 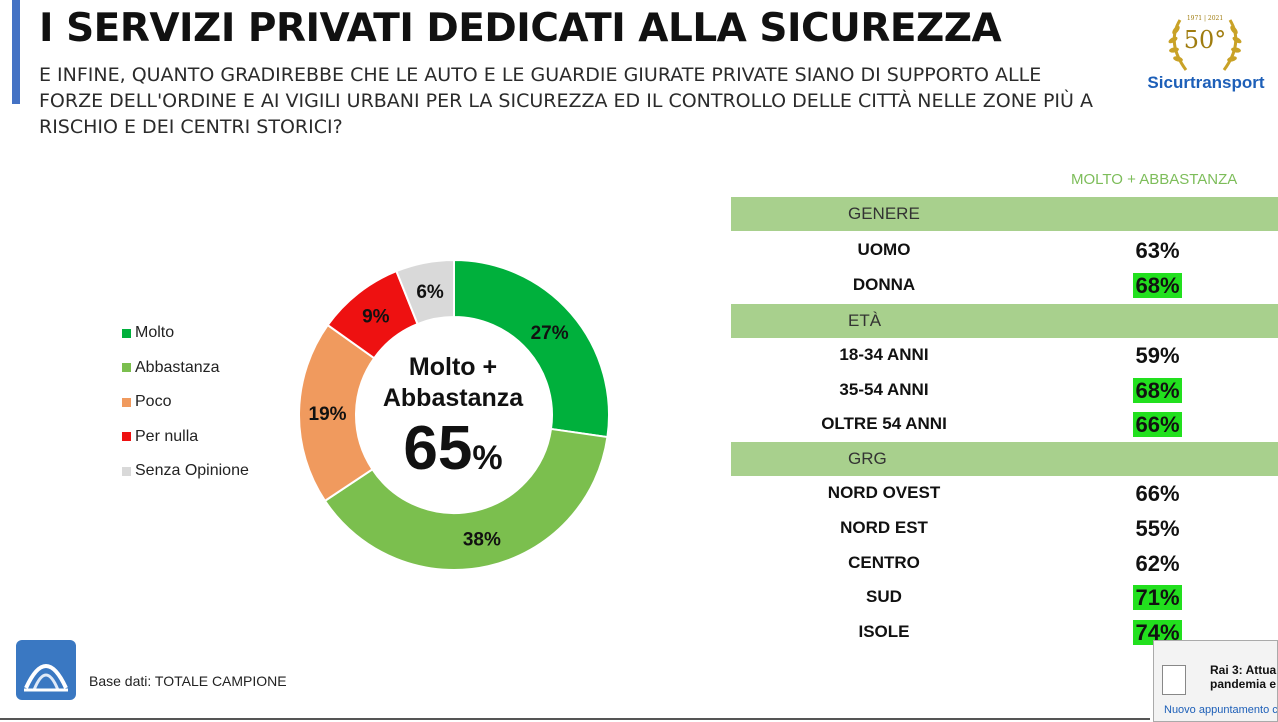 What do you see at coordinates (884, 423) in the screenshot?
I see `table-row-label: OLTRE 54 ANNI` at bounding box center [884, 423].